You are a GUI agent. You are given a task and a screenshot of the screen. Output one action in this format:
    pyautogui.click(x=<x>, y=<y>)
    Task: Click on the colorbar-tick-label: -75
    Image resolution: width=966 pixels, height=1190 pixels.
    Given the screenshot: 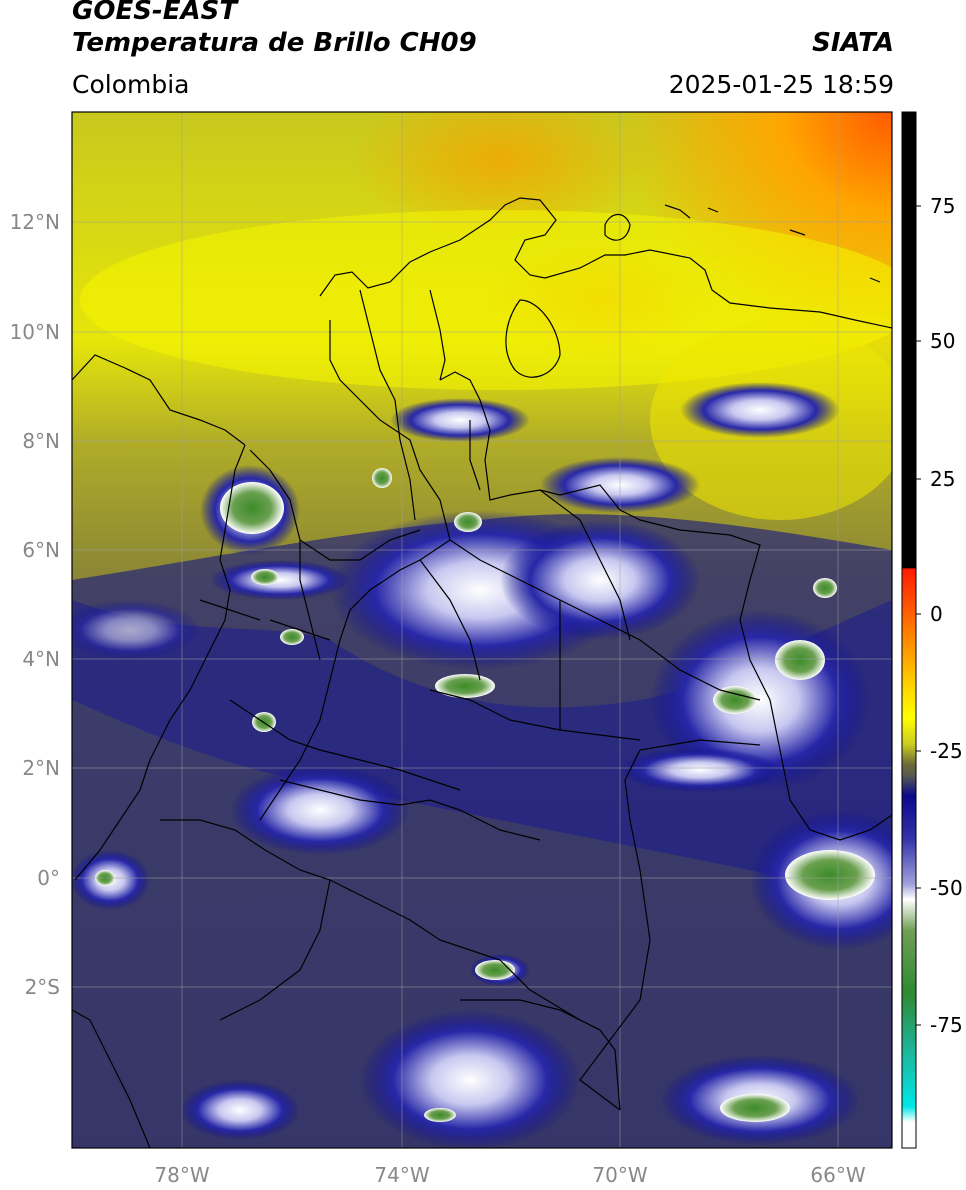 What is the action you would take?
    pyautogui.click(x=946, y=1025)
    